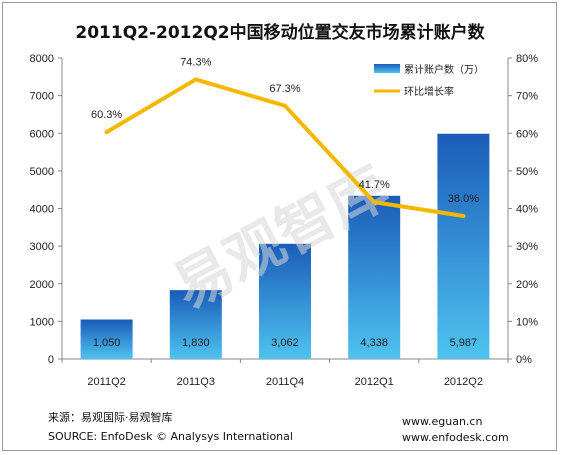 This screenshot has width=561, height=455. I want to click on source-cn: 来源：易观国际·易观智库, so click(110, 417).